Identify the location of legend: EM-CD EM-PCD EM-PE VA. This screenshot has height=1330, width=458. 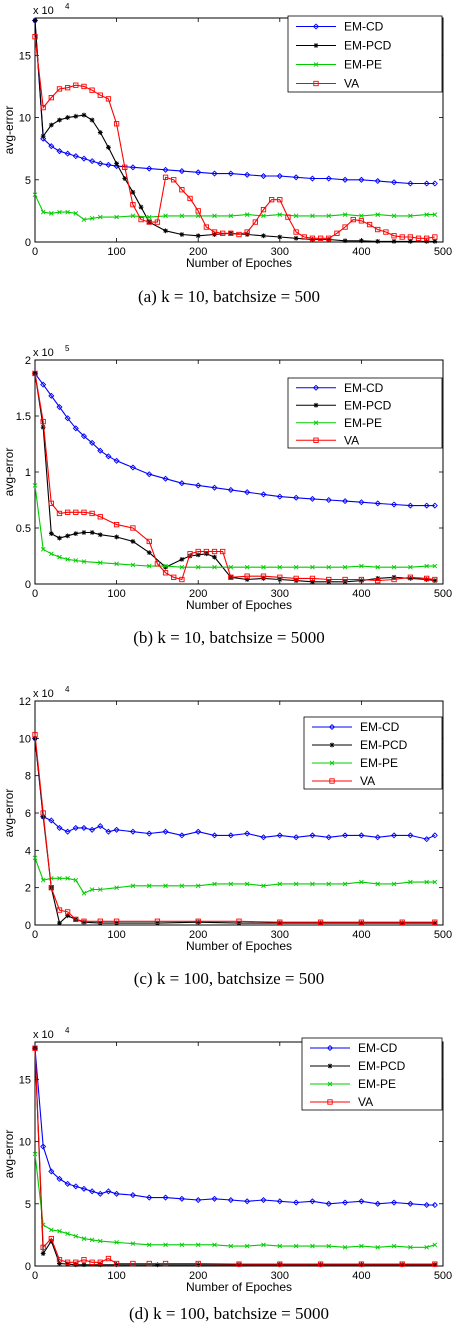
(372, 1074).